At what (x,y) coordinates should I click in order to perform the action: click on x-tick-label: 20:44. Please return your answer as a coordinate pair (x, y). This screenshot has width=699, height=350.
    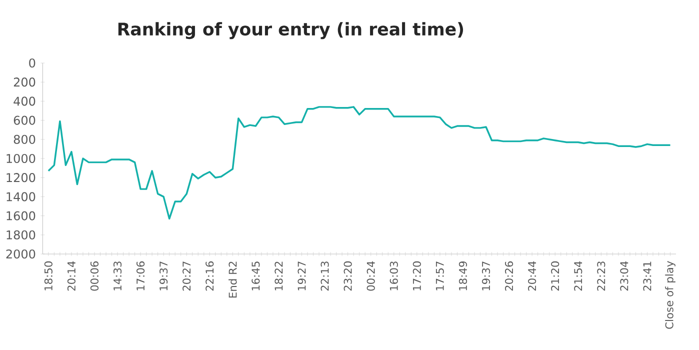
    Looking at the image, I should click on (532, 276).